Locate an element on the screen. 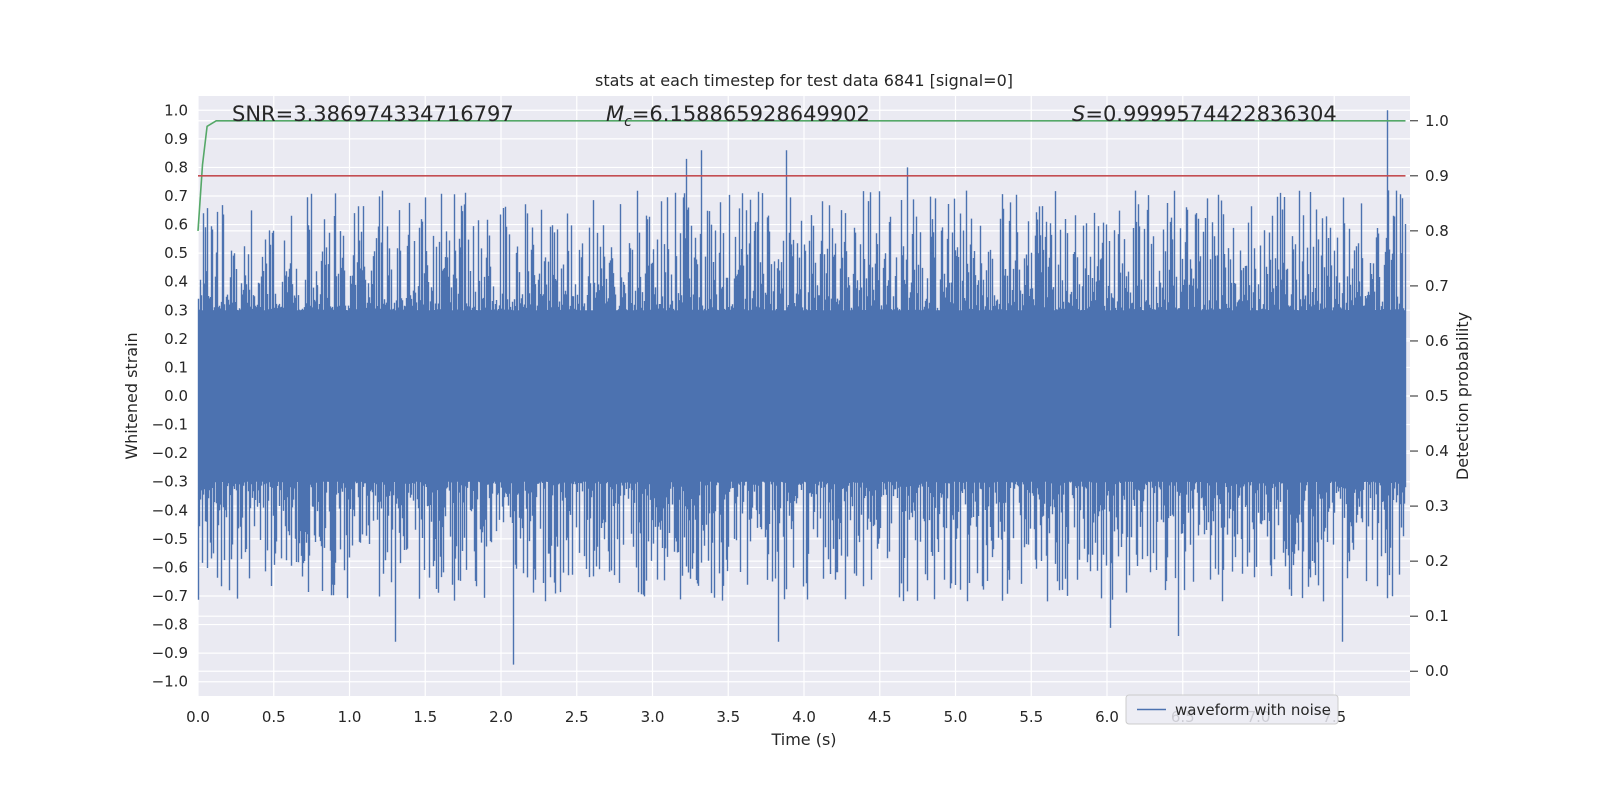  y-axis-label: Whitened strain is located at coordinates (131, 395).